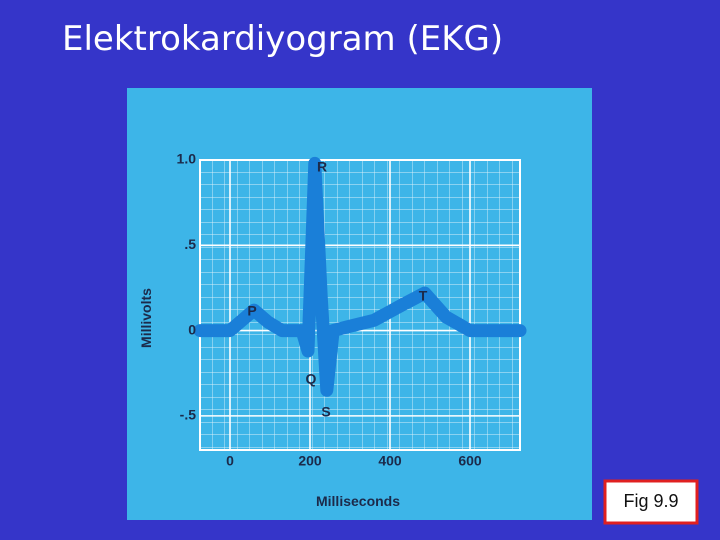 This screenshot has height=540, width=720. What do you see at coordinates (188, 415) in the screenshot?
I see `y-tick-label: -.5` at bounding box center [188, 415].